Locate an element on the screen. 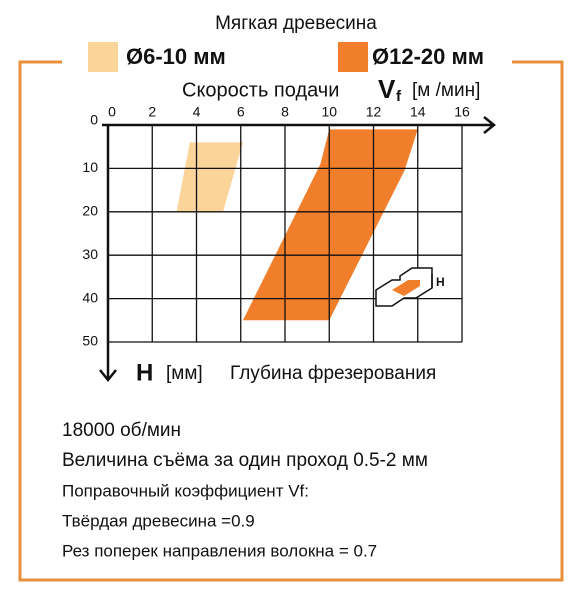 This screenshot has height=602, width=582. x-axis-label: Скорость подачи is located at coordinates (260, 90).